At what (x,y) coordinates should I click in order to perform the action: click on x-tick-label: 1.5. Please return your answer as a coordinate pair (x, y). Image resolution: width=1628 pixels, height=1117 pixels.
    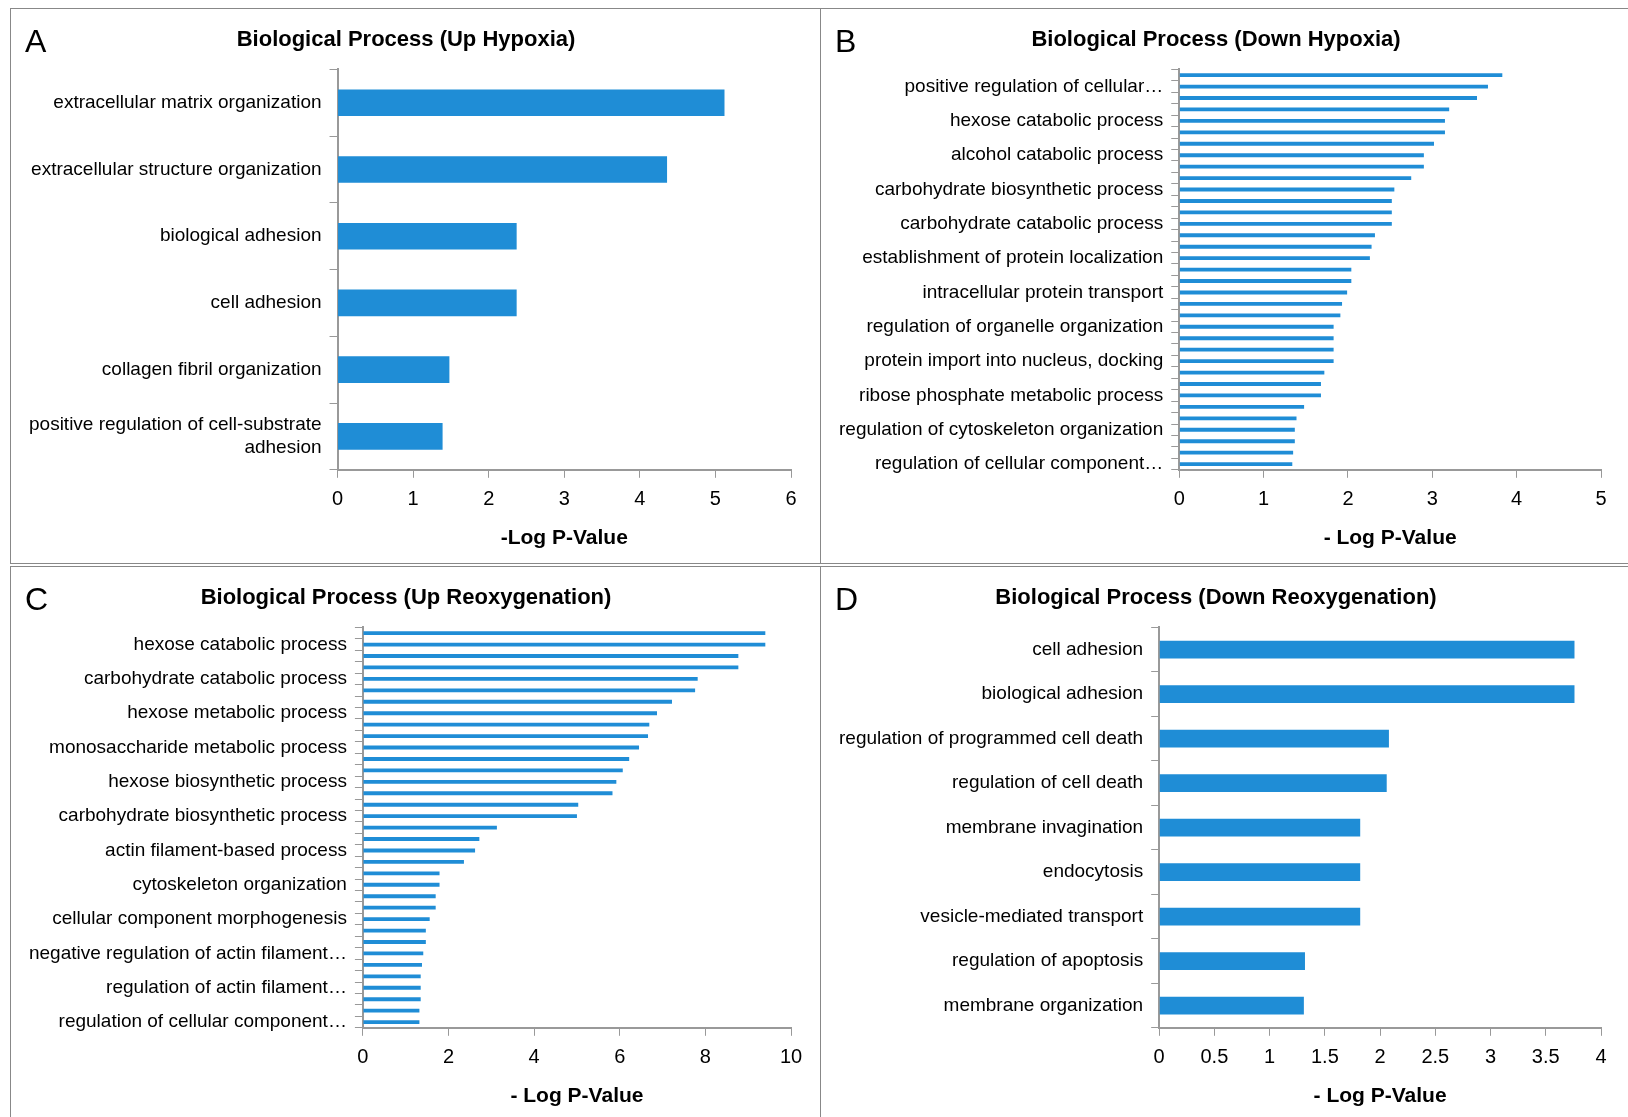
    Looking at the image, I should click on (1324, 1056).